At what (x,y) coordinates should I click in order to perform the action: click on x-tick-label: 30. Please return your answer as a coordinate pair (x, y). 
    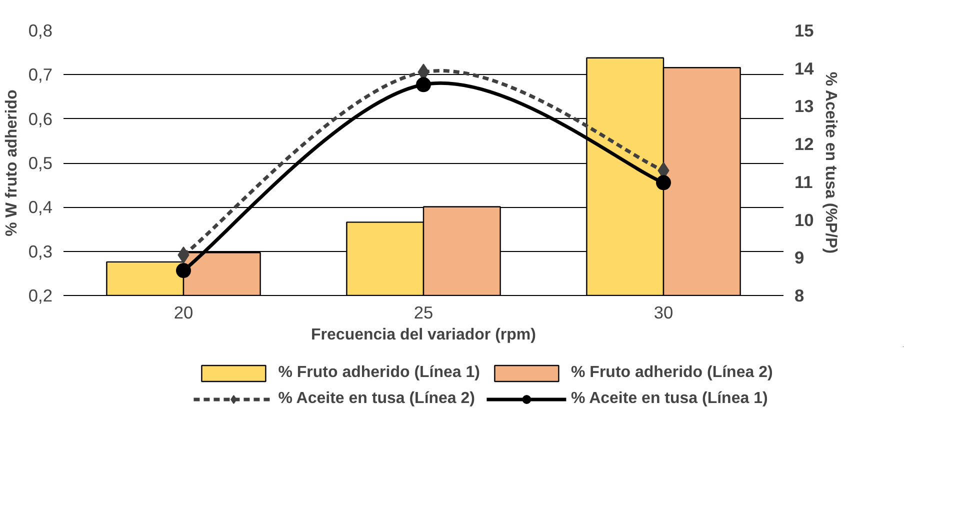
    Looking at the image, I should click on (664, 312).